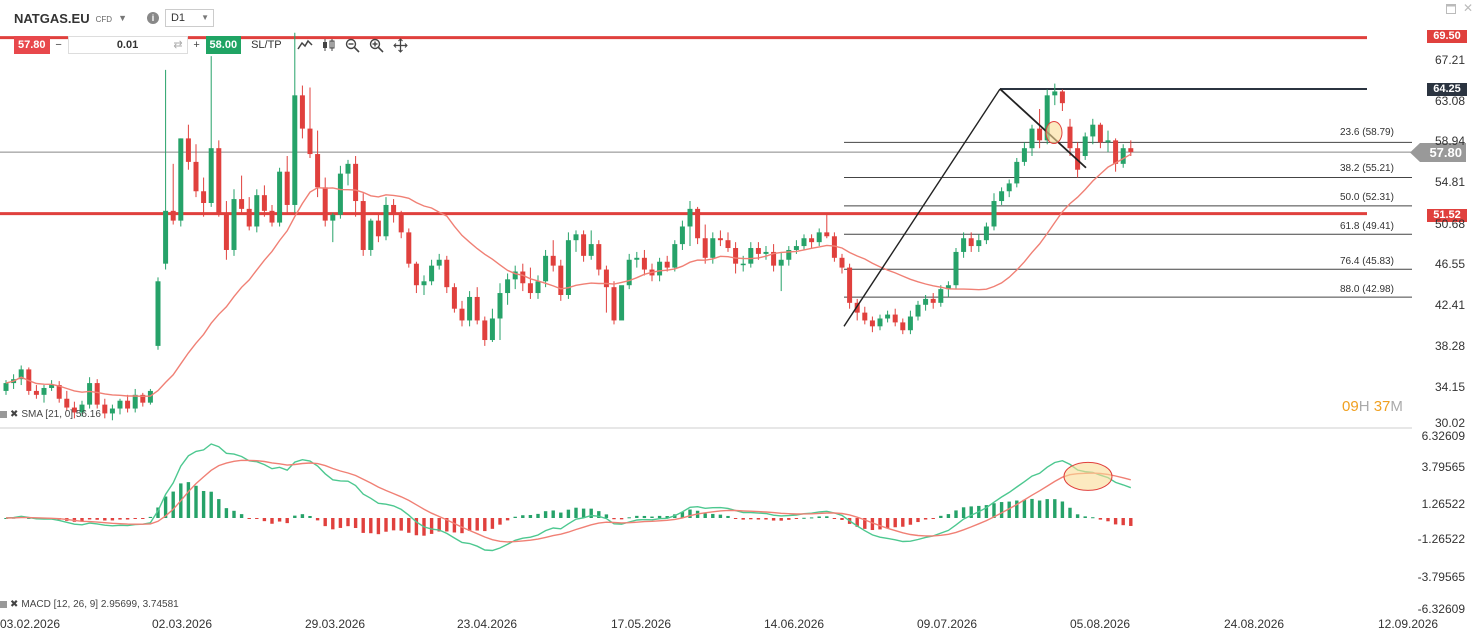 The image size is (1479, 641). Describe the element at coordinates (329, 45) in the screenshot. I see `candlestick-icon` at that location.